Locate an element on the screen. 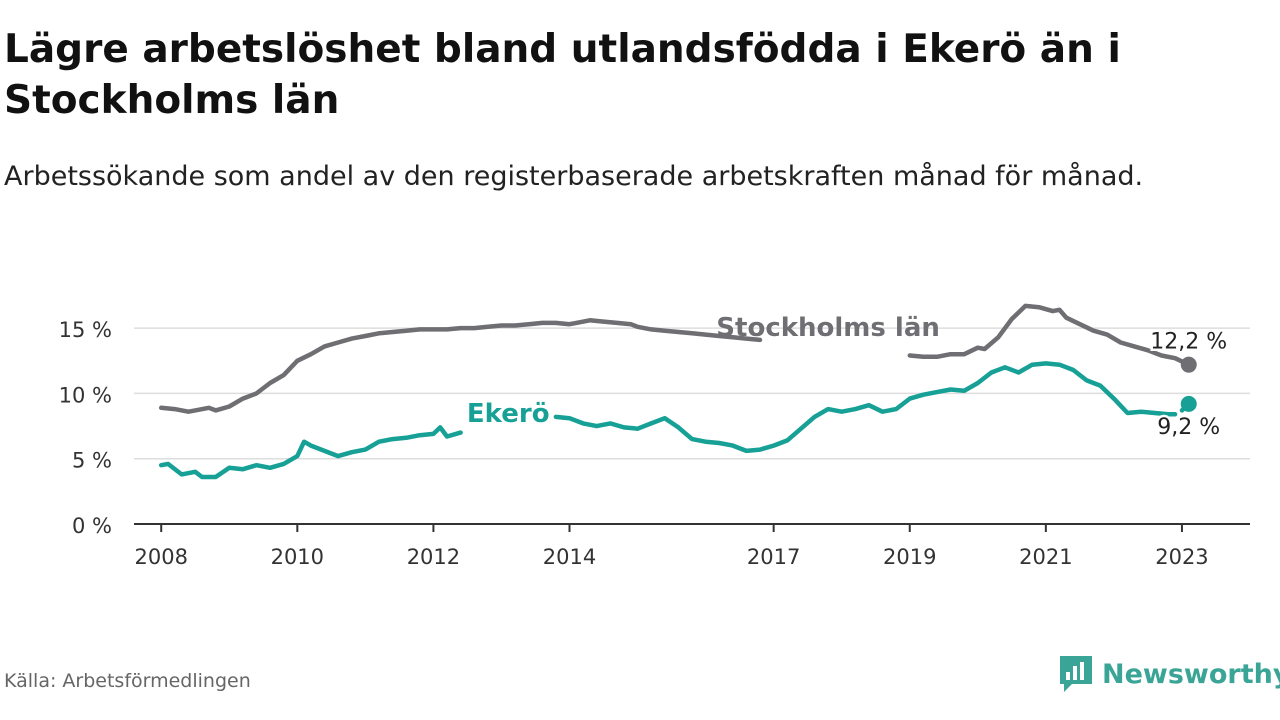 This screenshot has width=1280, height=720. brand-logo: Newsworthy is located at coordinates (1169, 674).